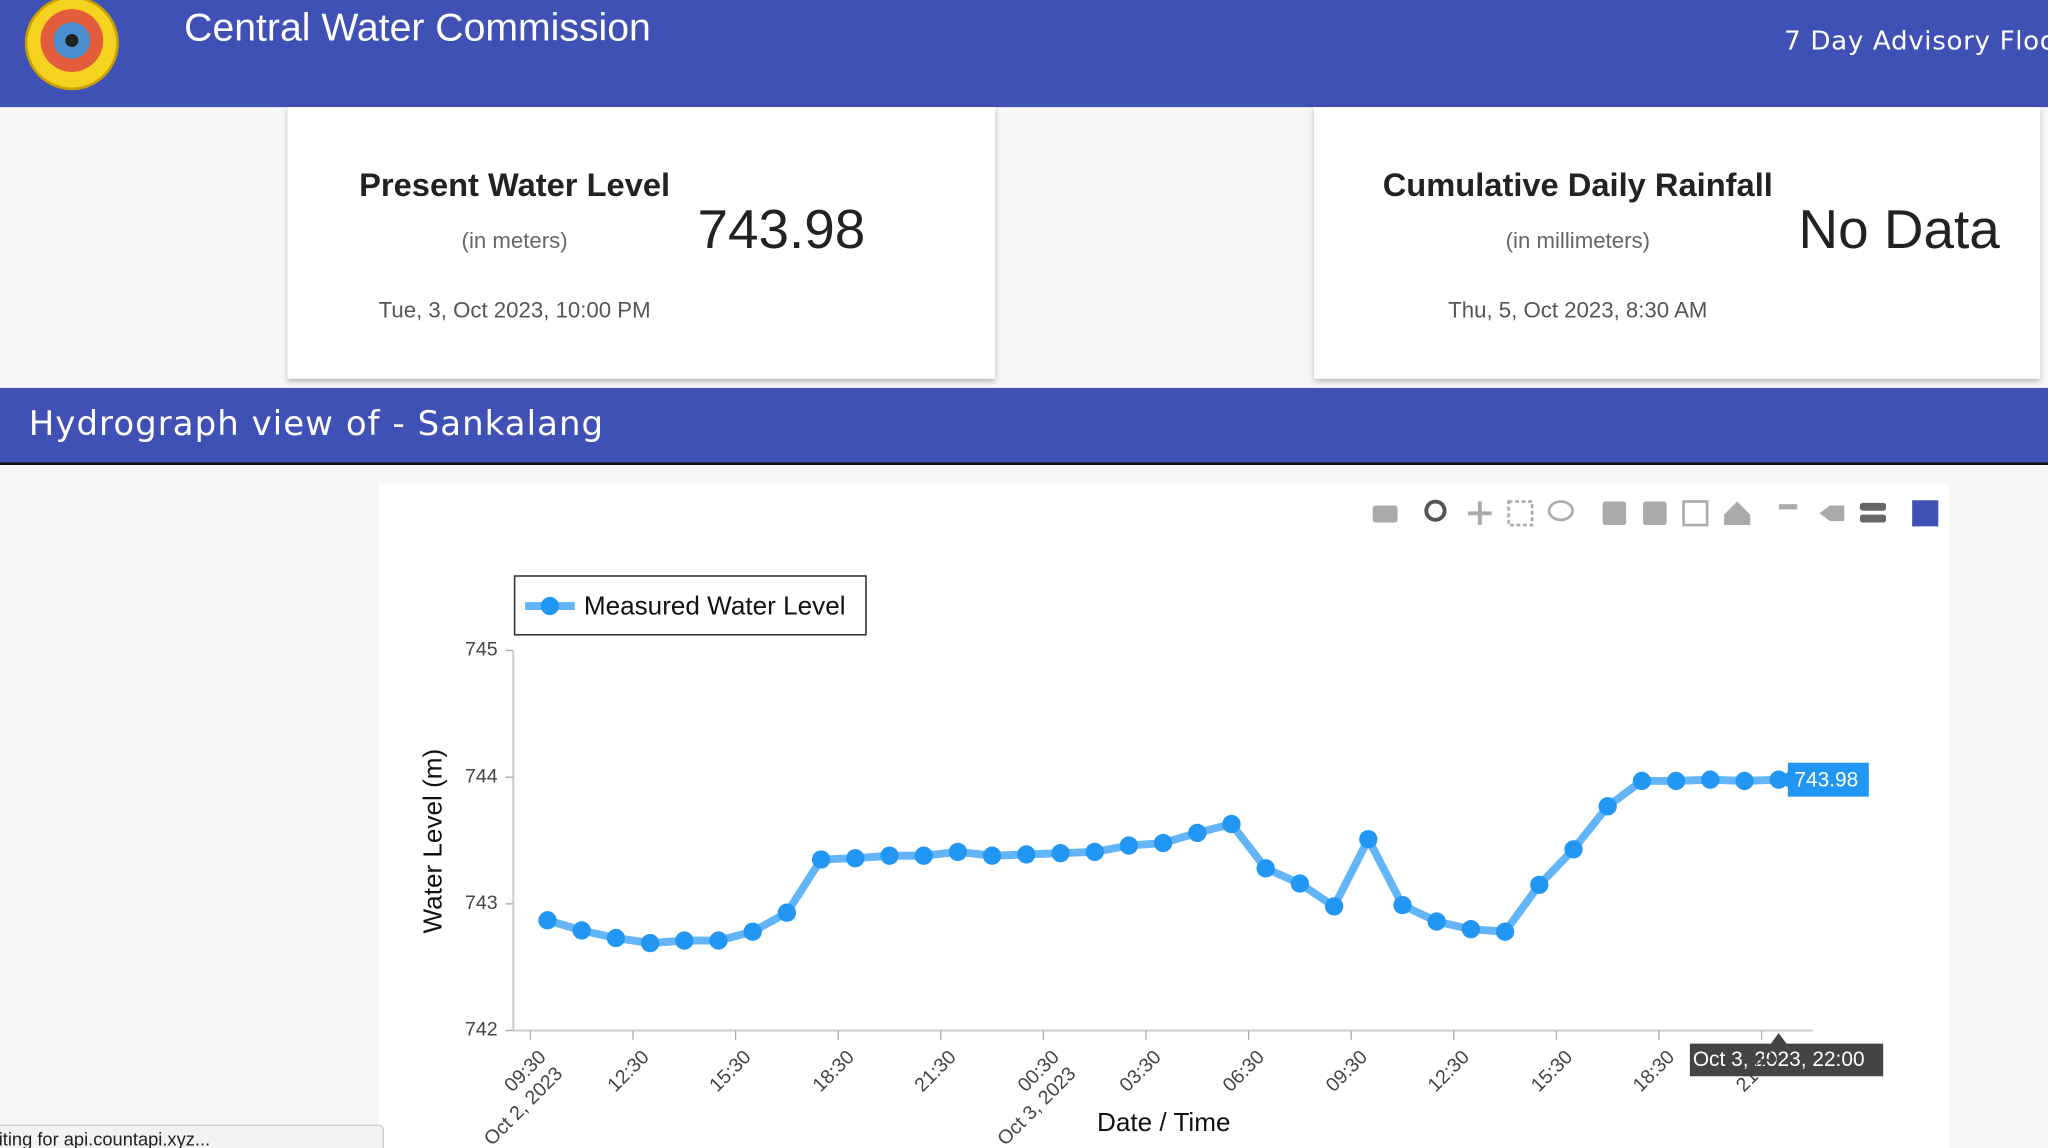 This screenshot has height=1148, width=2048. What do you see at coordinates (1788, 507) in the screenshot?
I see `spike-icon` at bounding box center [1788, 507].